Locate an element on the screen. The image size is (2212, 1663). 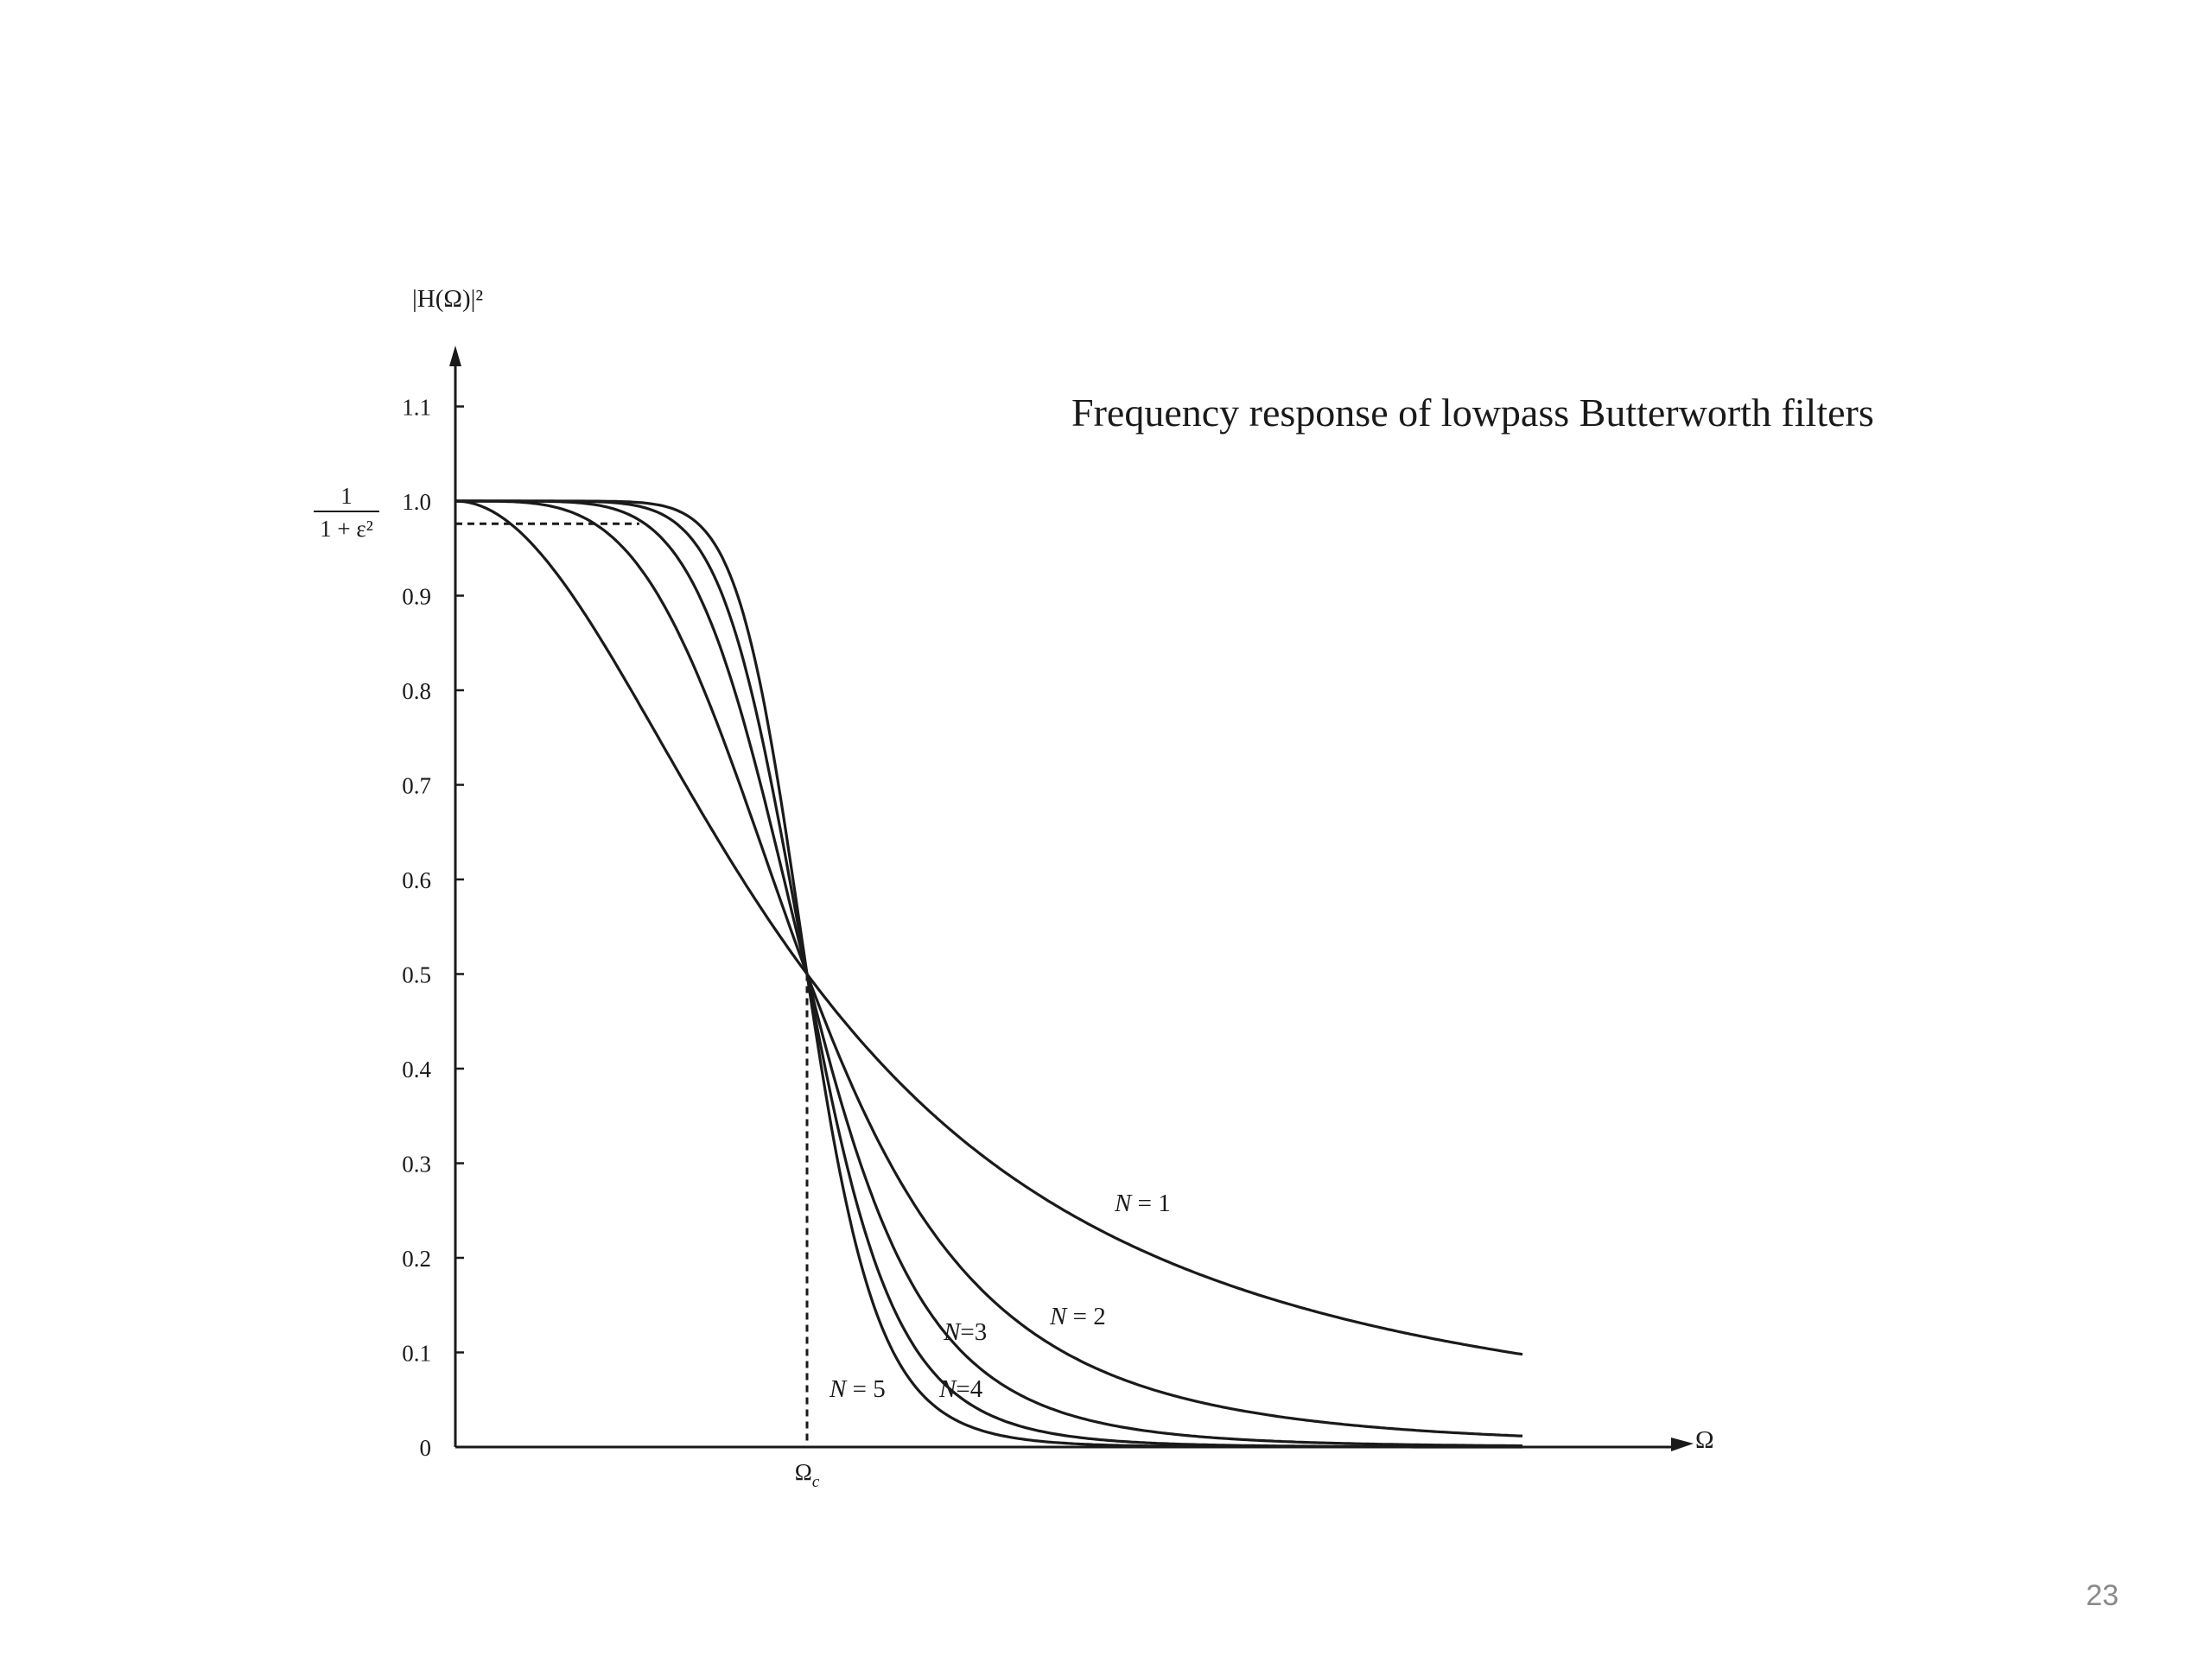
x-tick-label: Ωc is located at coordinates (807, 1475).